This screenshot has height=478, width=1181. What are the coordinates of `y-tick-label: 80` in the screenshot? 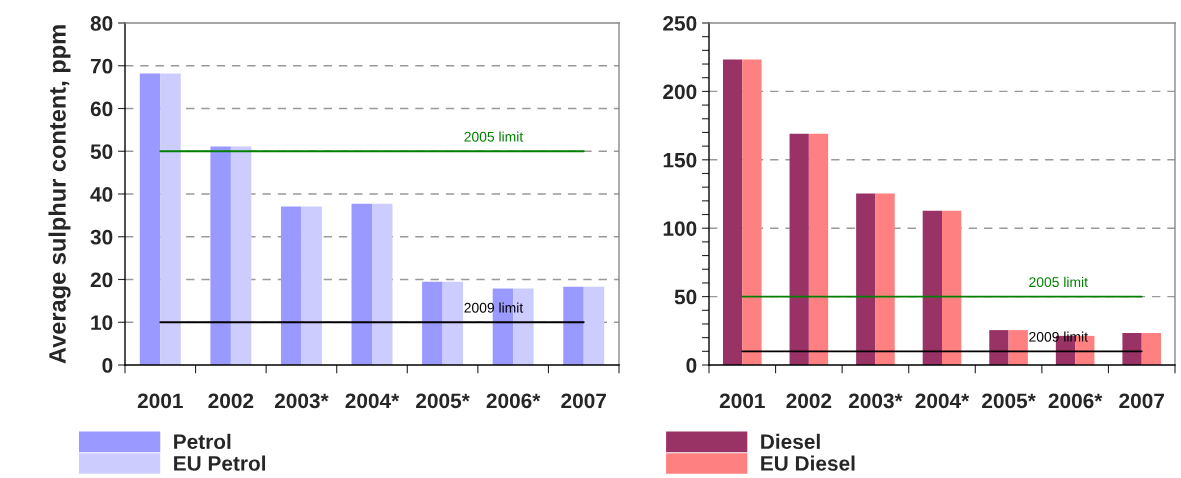 It's located at (101, 23).